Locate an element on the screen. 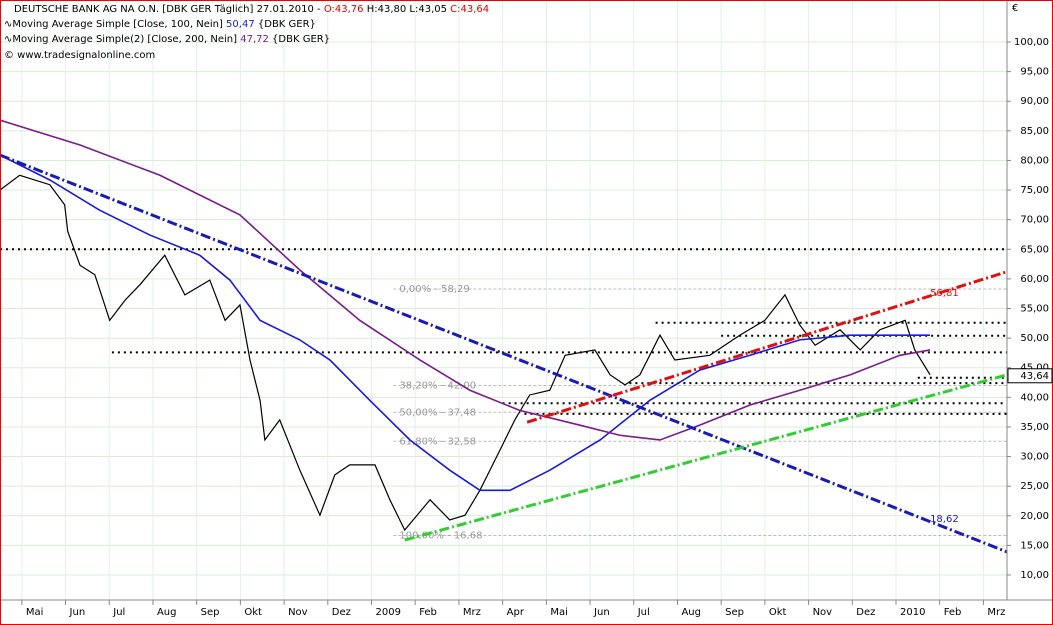  y-tick-label: 30,00 is located at coordinates (1034, 457).